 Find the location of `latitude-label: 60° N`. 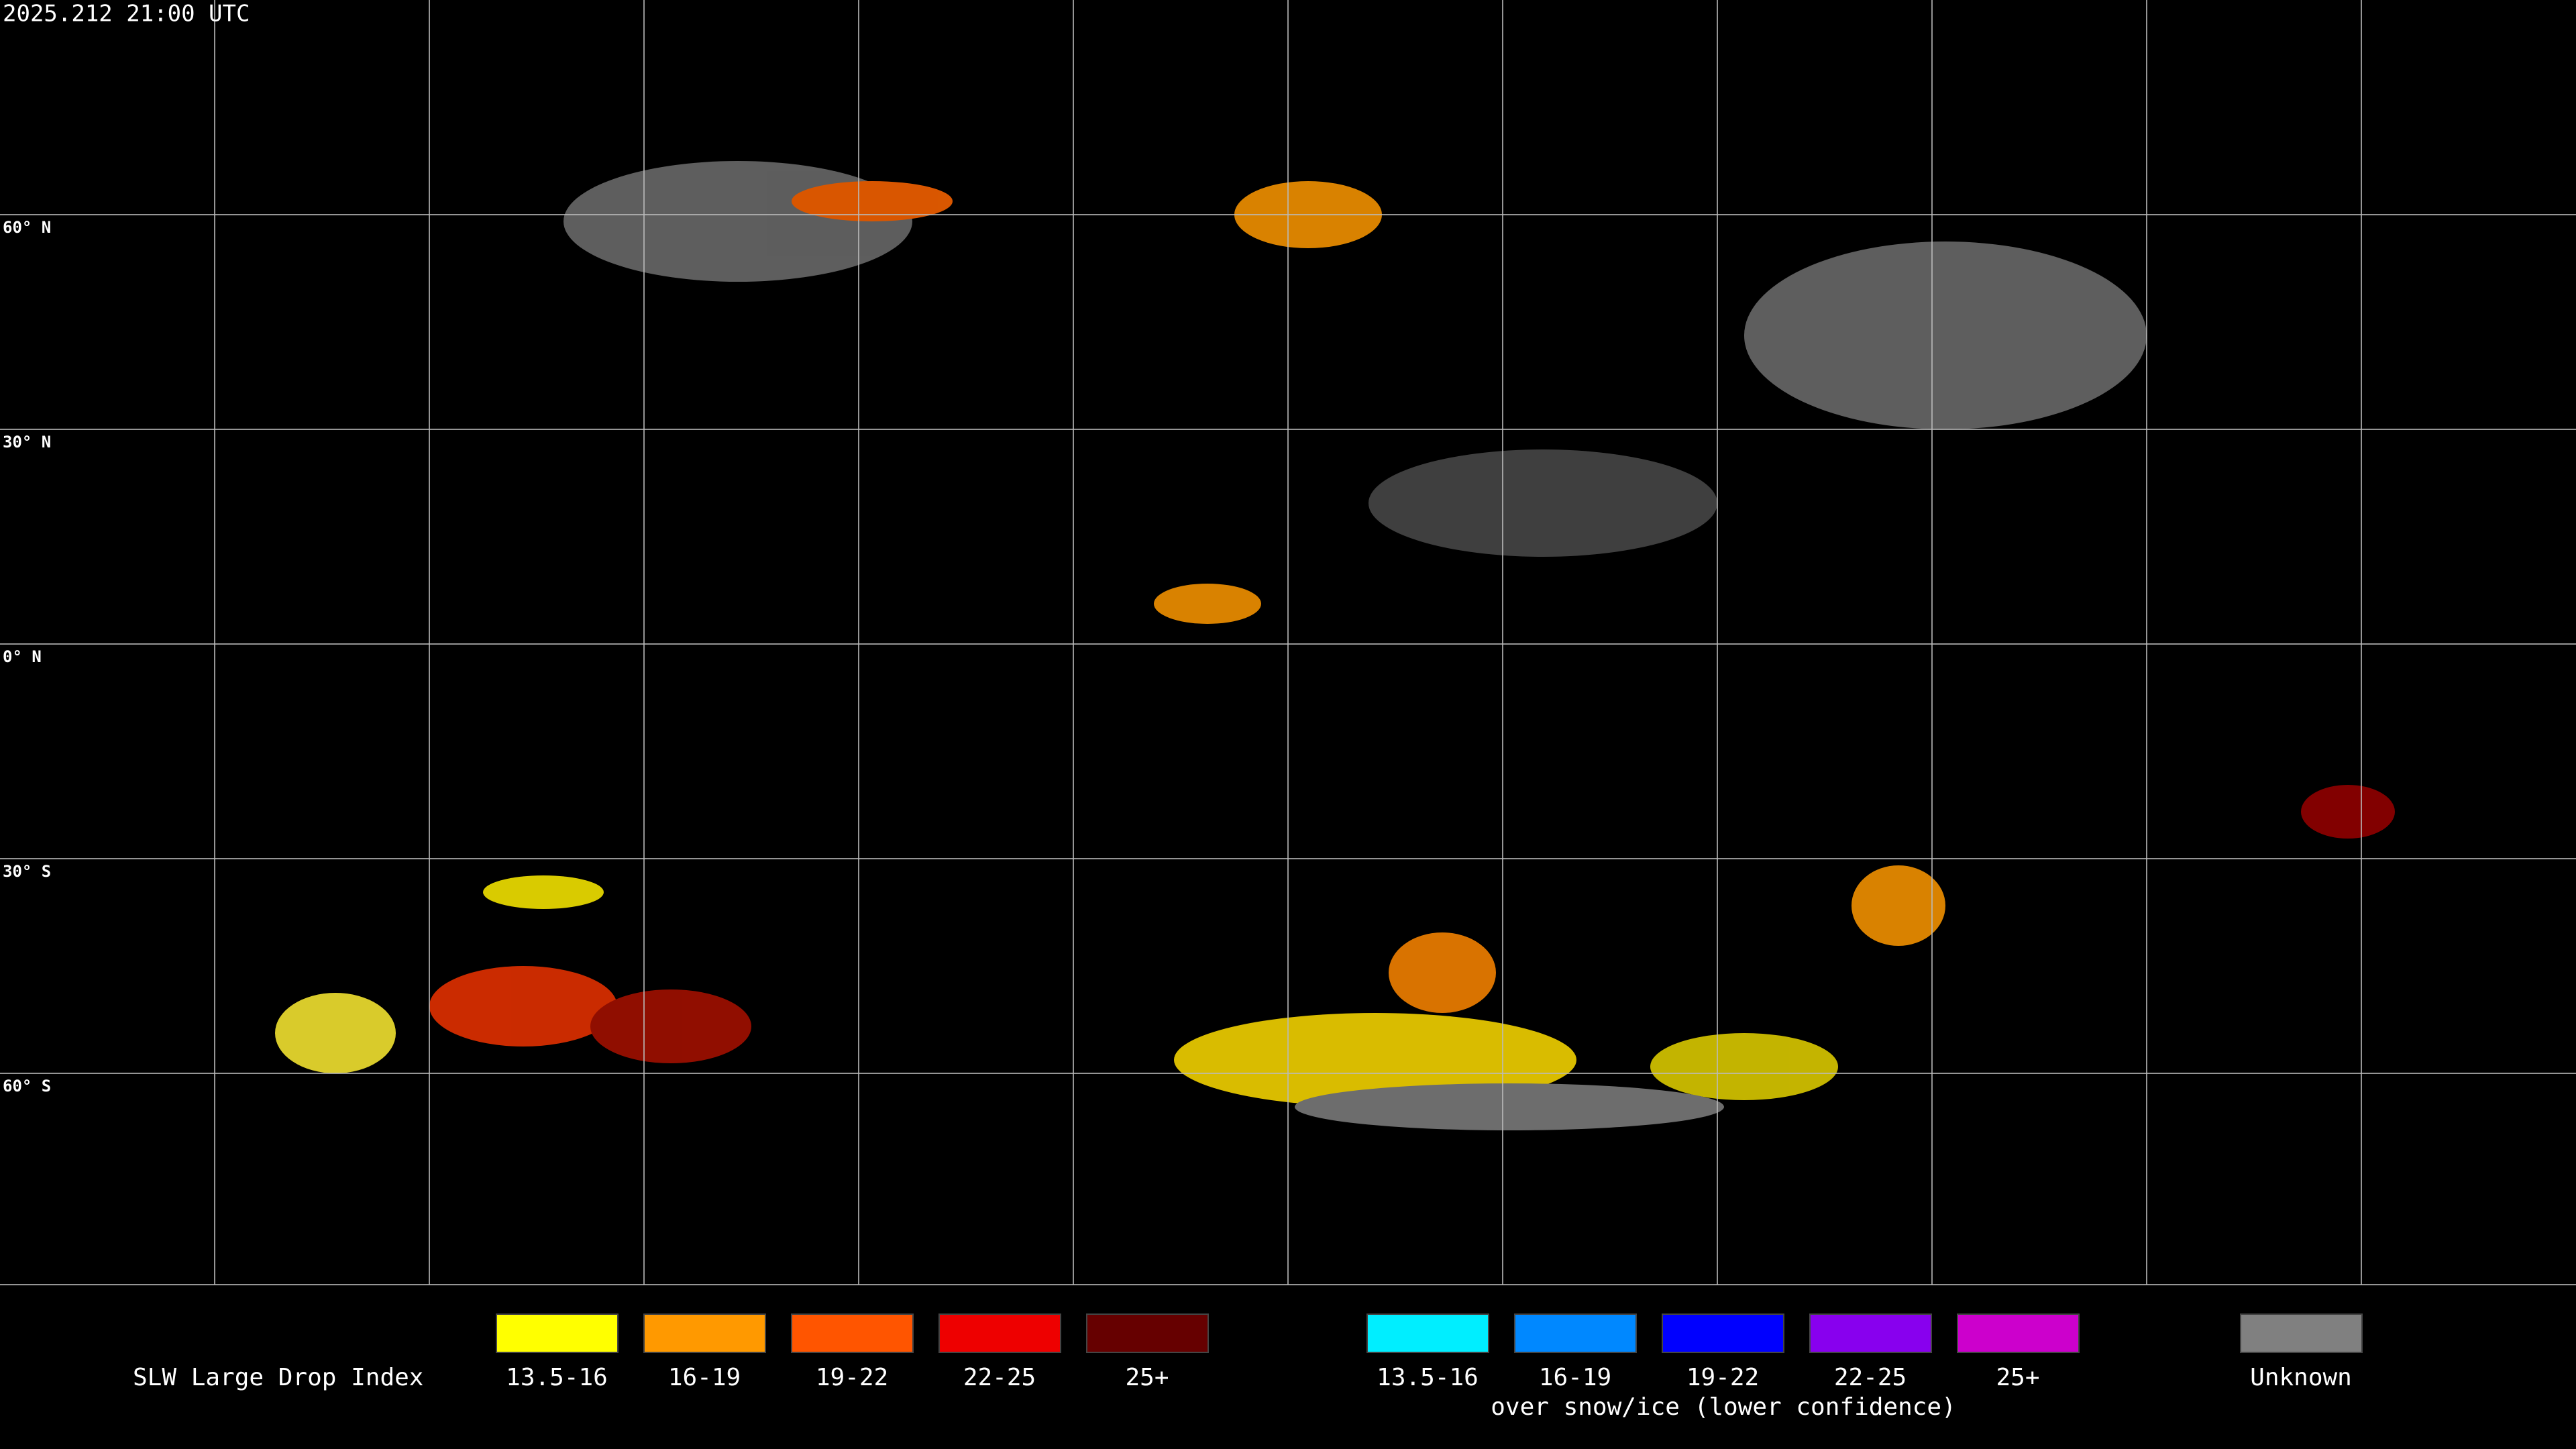

latitude-label: 60° N is located at coordinates (27, 227).